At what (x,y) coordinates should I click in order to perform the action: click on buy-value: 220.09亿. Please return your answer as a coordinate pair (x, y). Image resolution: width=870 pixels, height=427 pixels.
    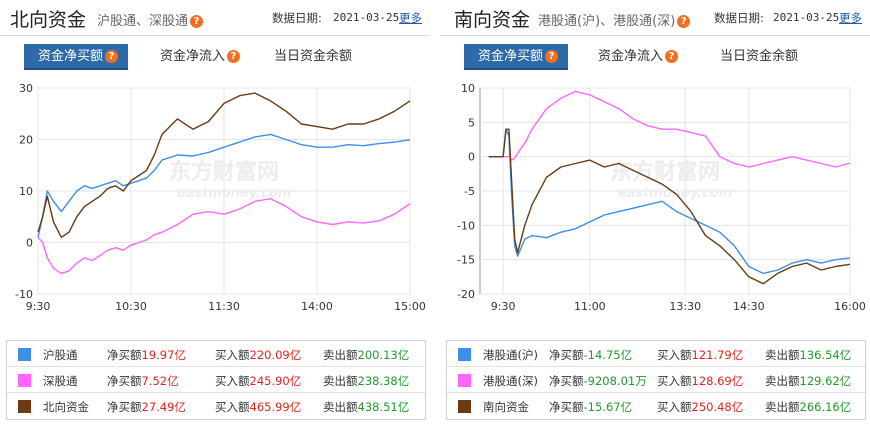
    Looking at the image, I should click on (275, 355).